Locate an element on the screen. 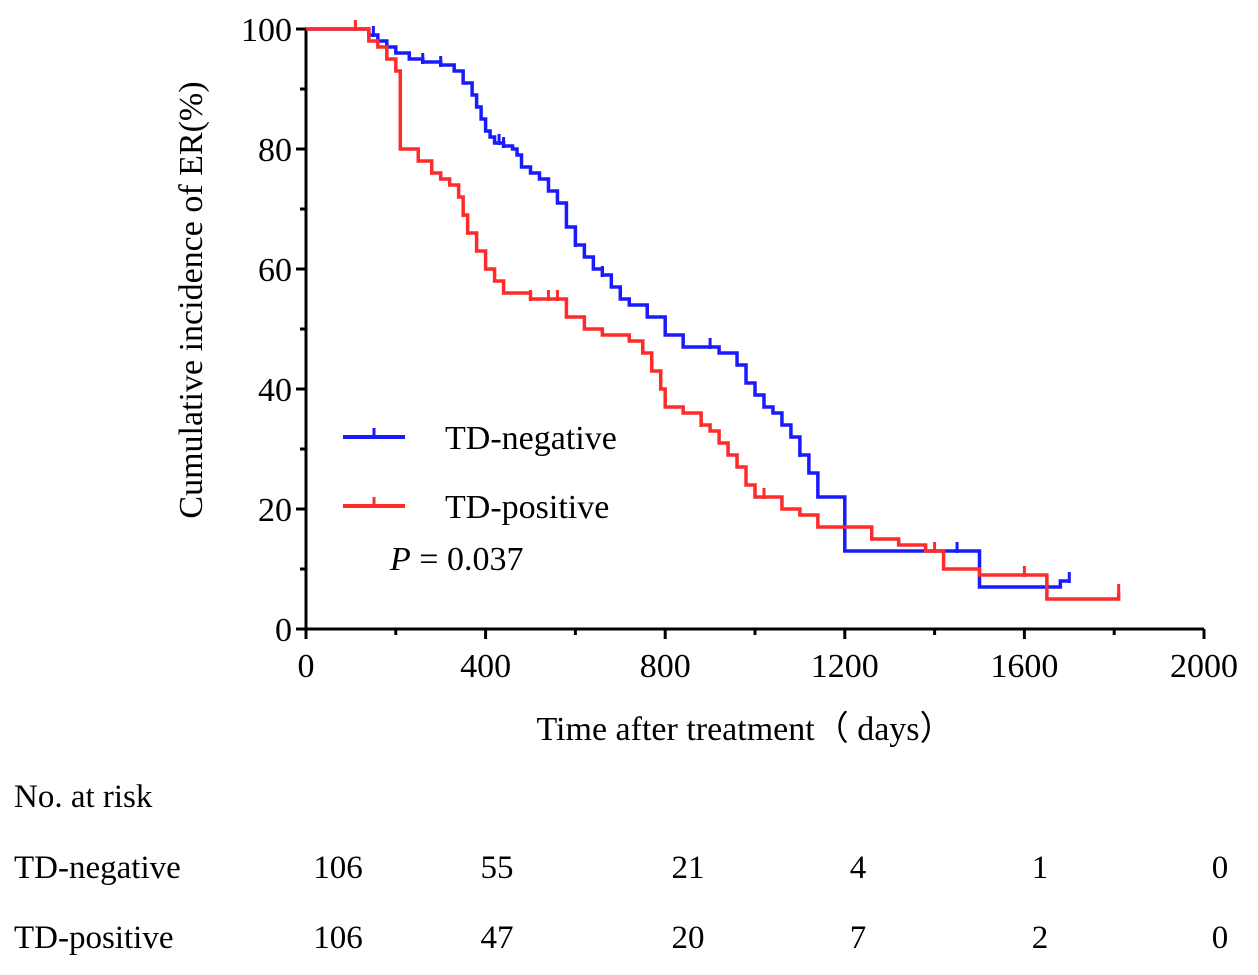  risk-row-label-positive: TD-positive is located at coordinates (94, 938).